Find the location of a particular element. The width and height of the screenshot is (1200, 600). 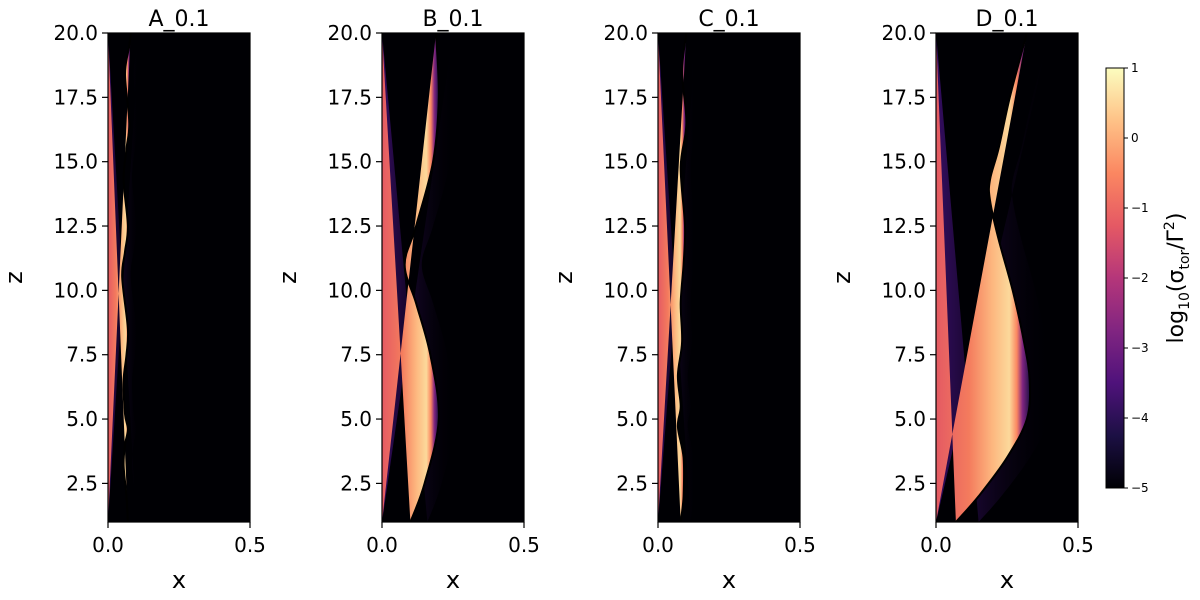

colorbar-label: log10(σtor/Γ2) is located at coordinates (1177, 278).